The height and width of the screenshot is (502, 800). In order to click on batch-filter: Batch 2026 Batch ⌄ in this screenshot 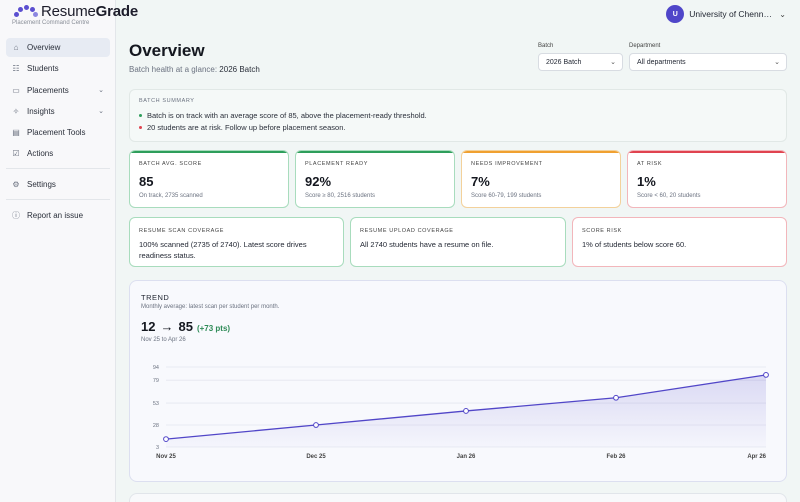, I will do `click(580, 57)`.